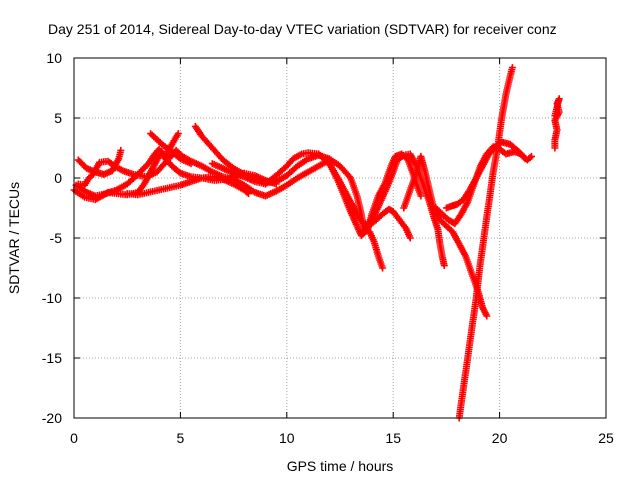 The height and width of the screenshot is (480, 640). Describe the element at coordinates (287, 438) in the screenshot. I see `x-tick-label: 10` at that location.